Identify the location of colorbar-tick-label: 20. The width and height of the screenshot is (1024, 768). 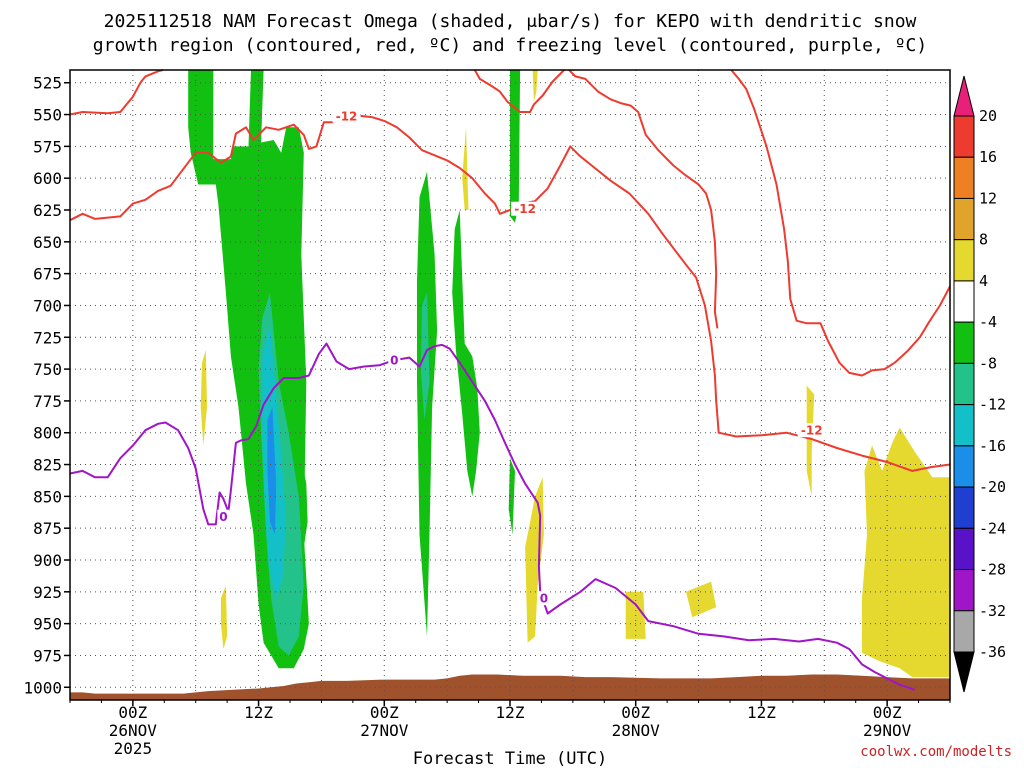
(988, 116).